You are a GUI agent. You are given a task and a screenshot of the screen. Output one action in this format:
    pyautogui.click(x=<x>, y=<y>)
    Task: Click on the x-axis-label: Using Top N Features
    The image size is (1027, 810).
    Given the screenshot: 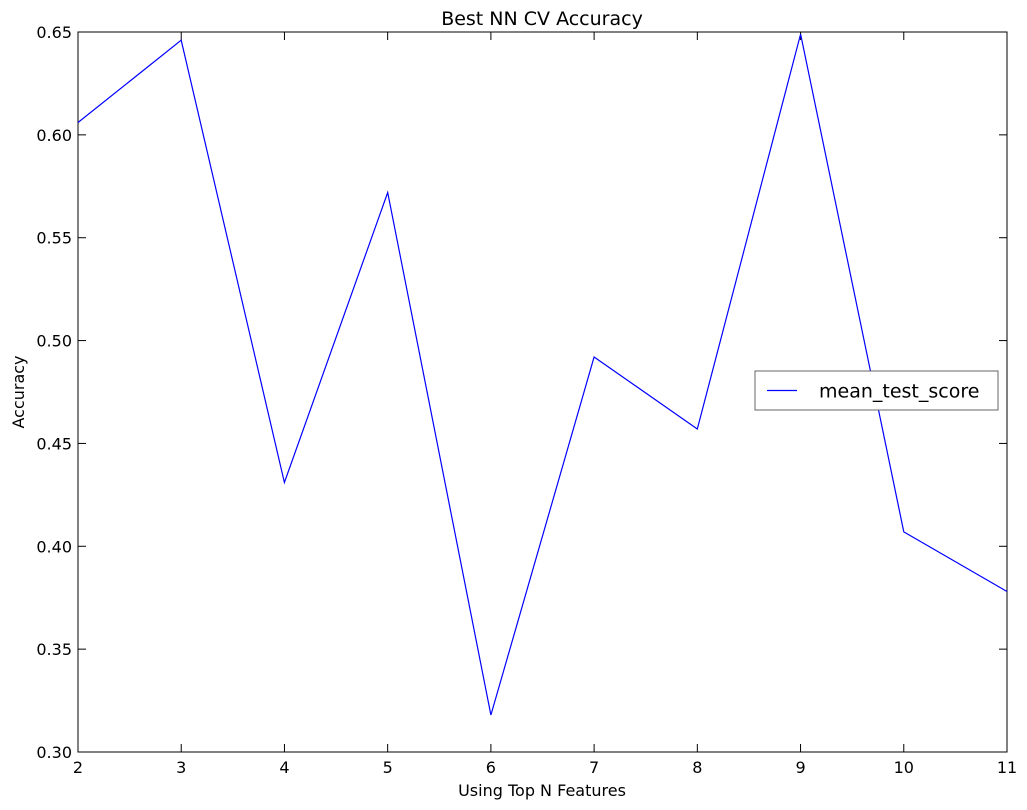 What is the action you would take?
    pyautogui.click(x=542, y=790)
    